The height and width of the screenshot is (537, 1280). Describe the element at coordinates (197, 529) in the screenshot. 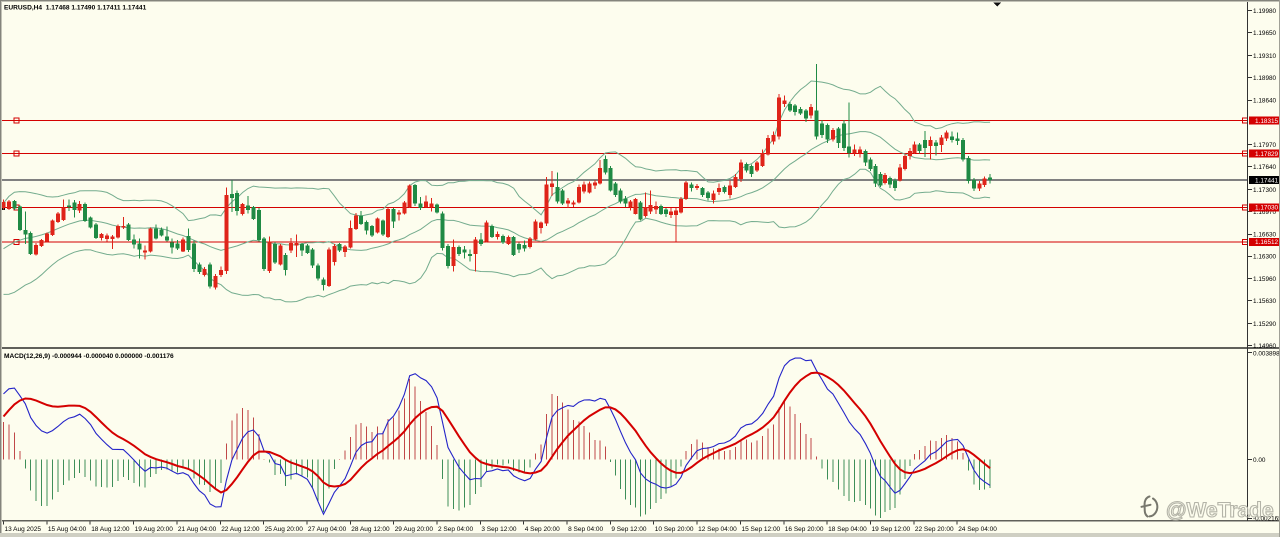

I see `svg-text: 21 Aug 04:00` at that location.